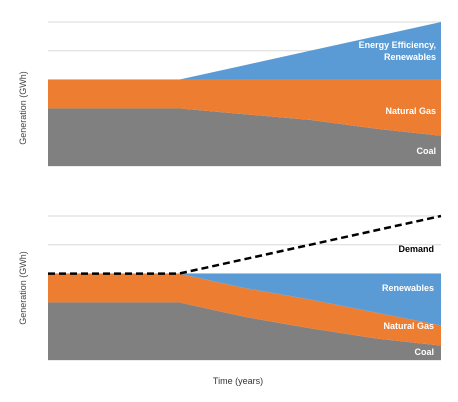 The height and width of the screenshot is (402, 458). I want to click on area-natural-gas, so click(244, 107).